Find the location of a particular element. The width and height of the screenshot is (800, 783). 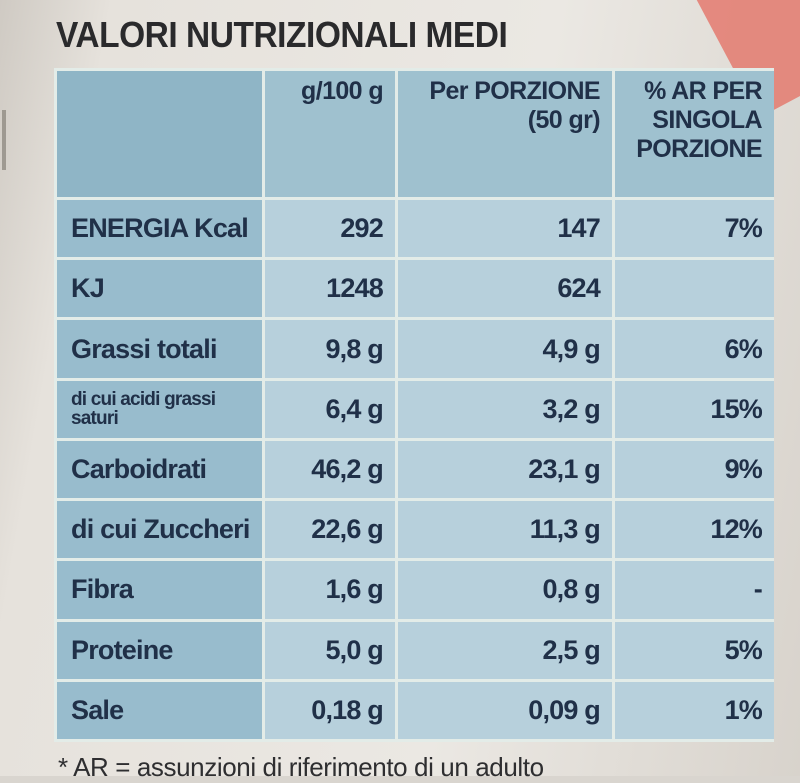

row-per-portion: 147 is located at coordinates (505, 229).